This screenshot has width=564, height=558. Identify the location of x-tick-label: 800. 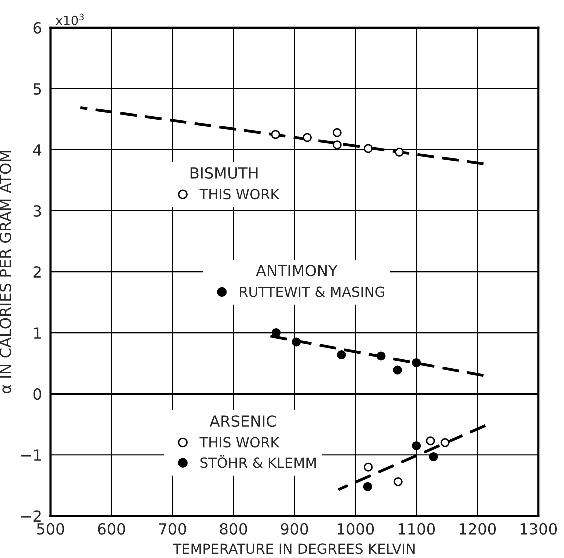
(234, 529).